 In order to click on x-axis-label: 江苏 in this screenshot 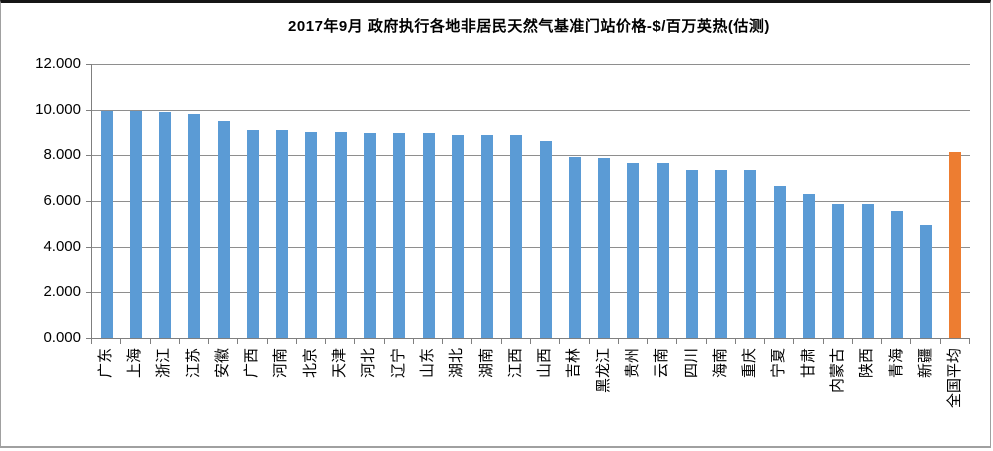, I will do `click(193, 363)`.